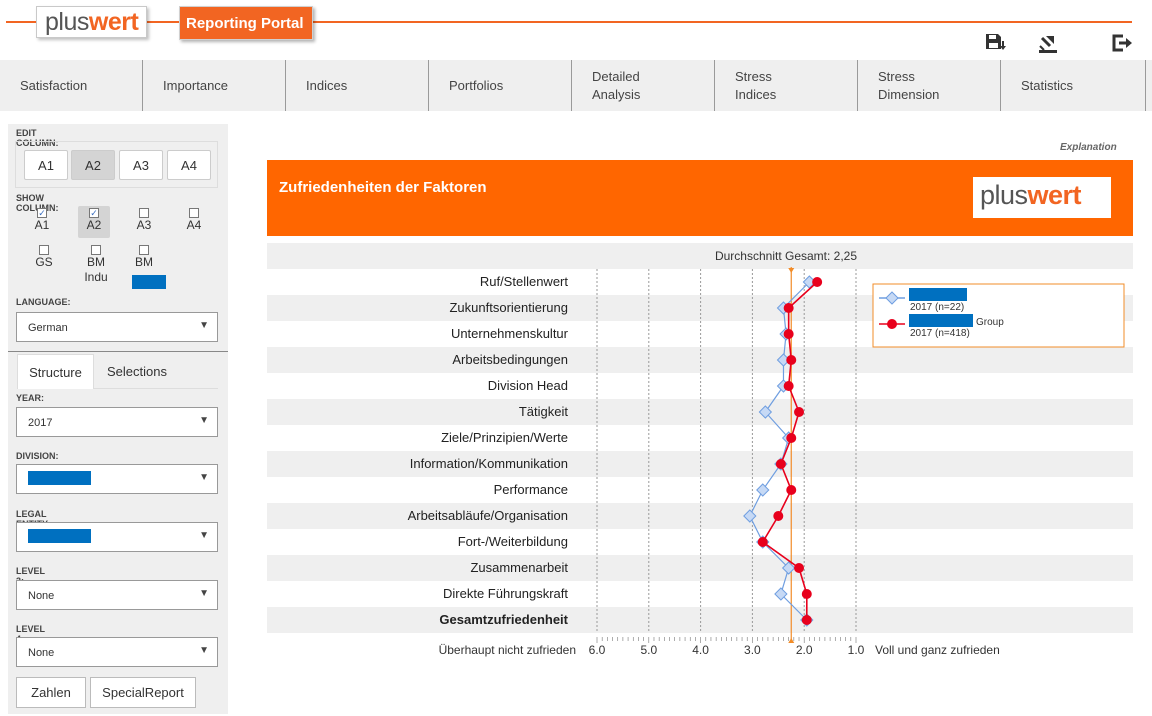 The image size is (1152, 716). I want to click on report-title: Zufriedenheiten der Faktoren, so click(383, 187).